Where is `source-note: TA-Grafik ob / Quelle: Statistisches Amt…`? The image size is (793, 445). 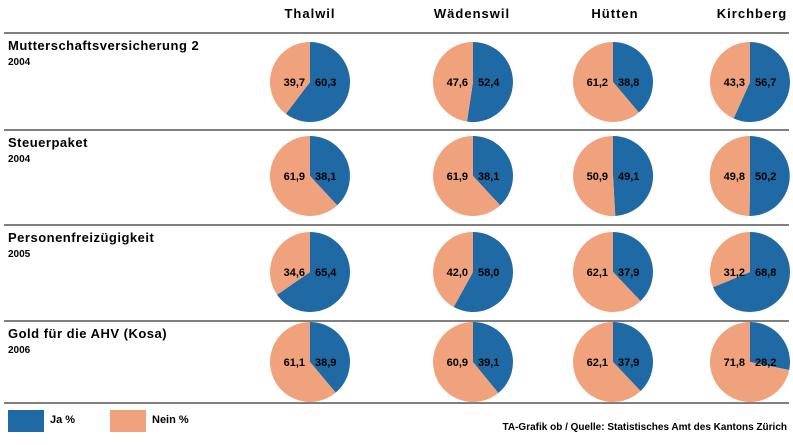 source-note: TA-Grafik ob / Quelle: Statistisches Amt… is located at coordinates (645, 427).